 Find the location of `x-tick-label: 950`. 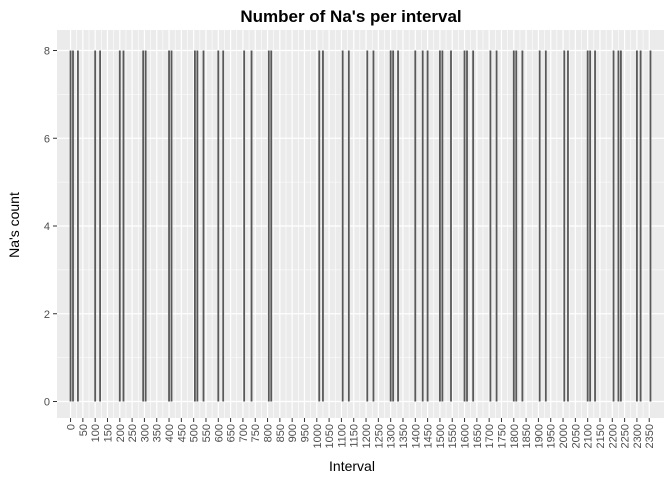

x-tick-label: 950 is located at coordinates (305, 433).